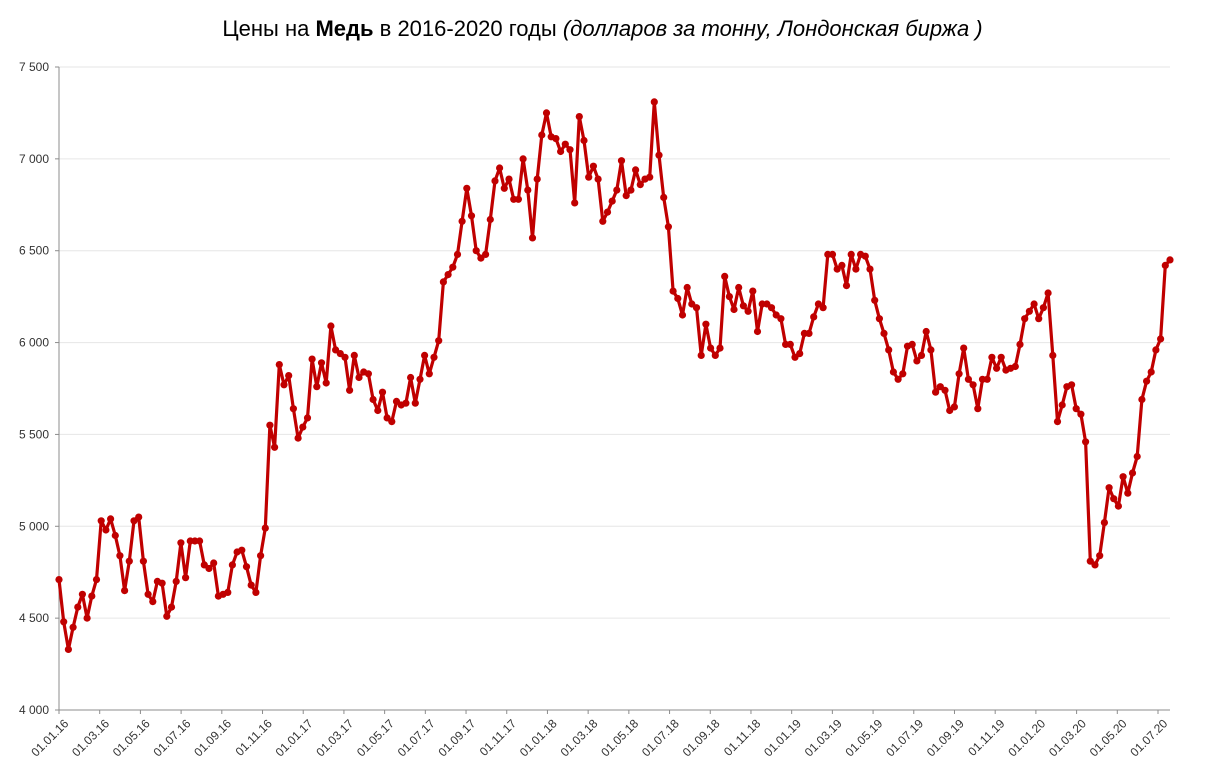 This screenshot has width=1205, height=782. What do you see at coordinates (468, 28) in the screenshot?
I see `title-middle: в 2016-2020 годы` at bounding box center [468, 28].